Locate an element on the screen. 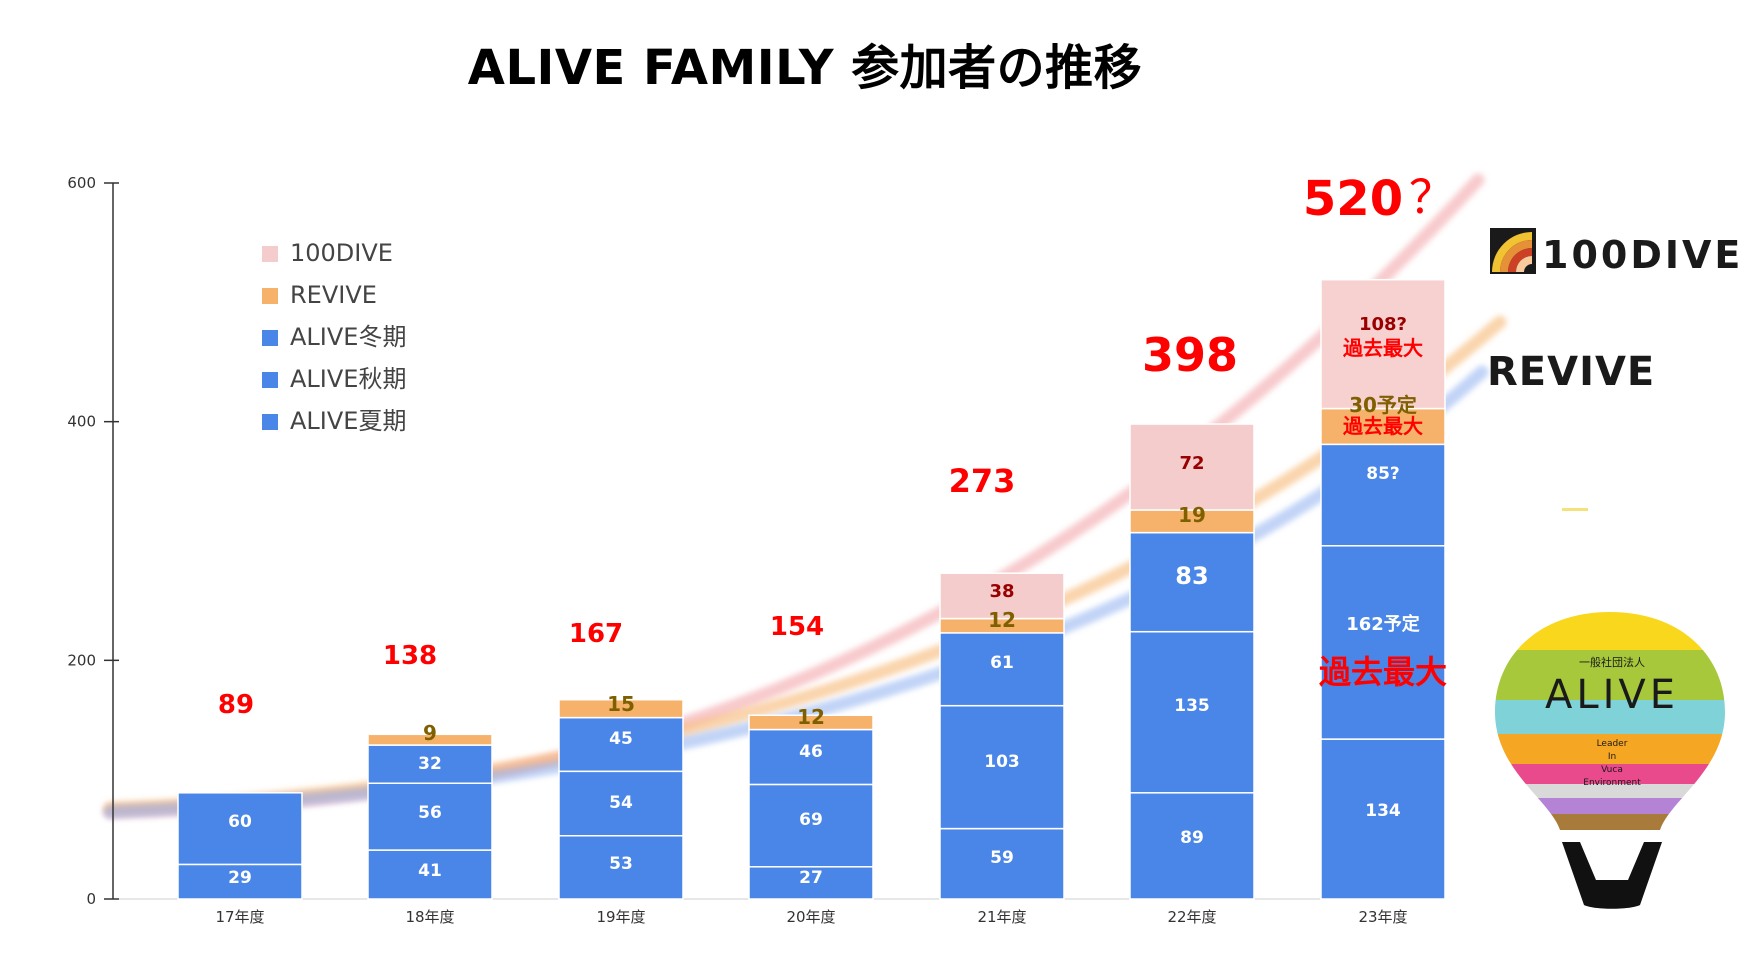  segment-label-ALIVE秋期-18年度: 56 is located at coordinates (430, 813).